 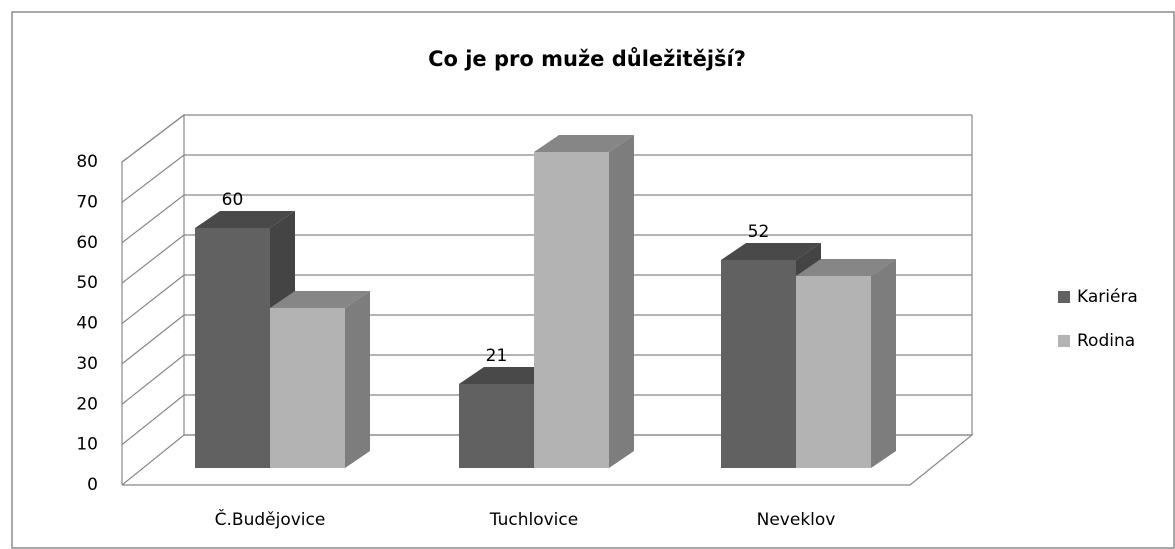 I want to click on chart-title: Co je pro muže důležitější?, so click(x=587, y=59).